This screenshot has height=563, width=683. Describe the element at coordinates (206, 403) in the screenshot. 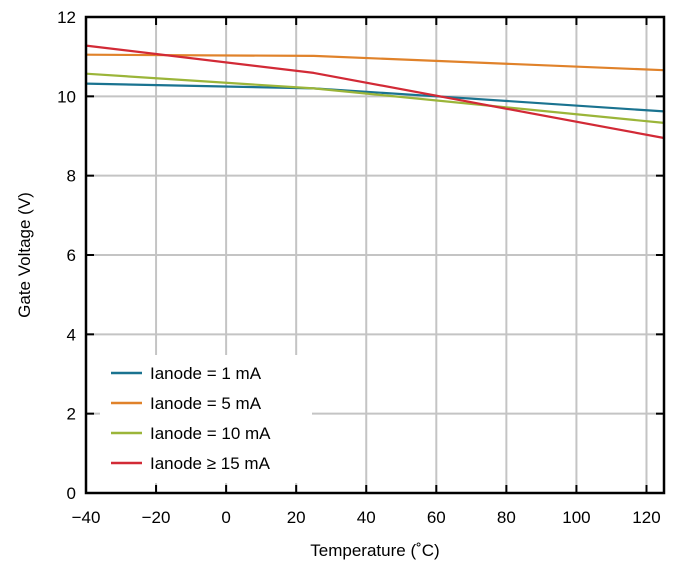

I see `legend-label: Ianode = 5 mA` at that location.